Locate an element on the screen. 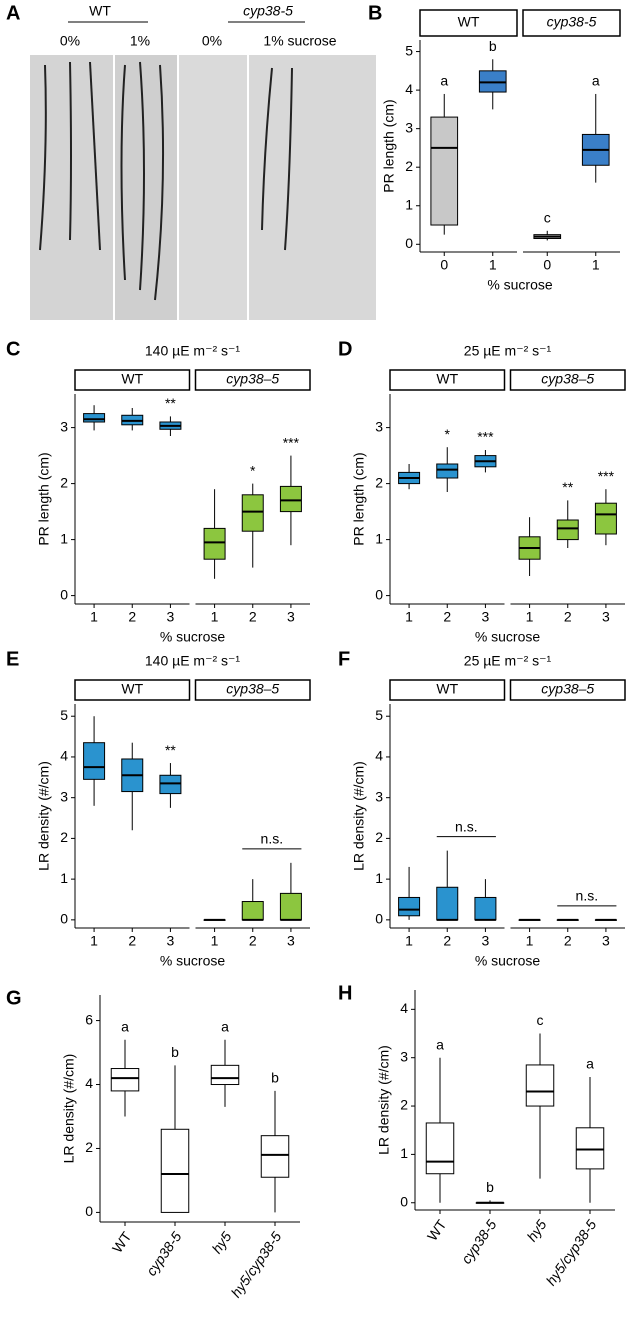 The width and height of the screenshot is (632, 1321). image-label: 1% is located at coordinates (140, 41).